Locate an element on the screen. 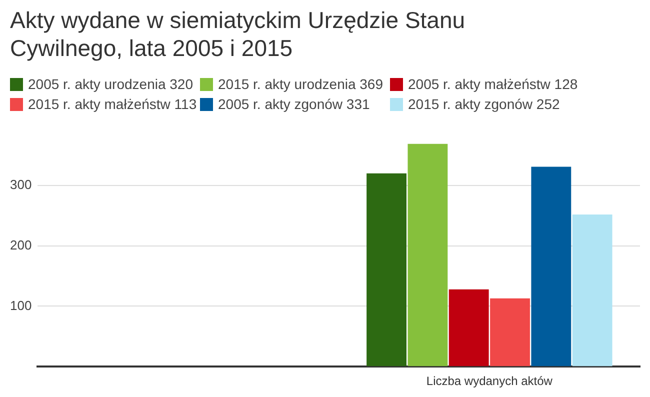  legend-label: 2015 r. akty urodzenia 369 is located at coordinates (301, 84).